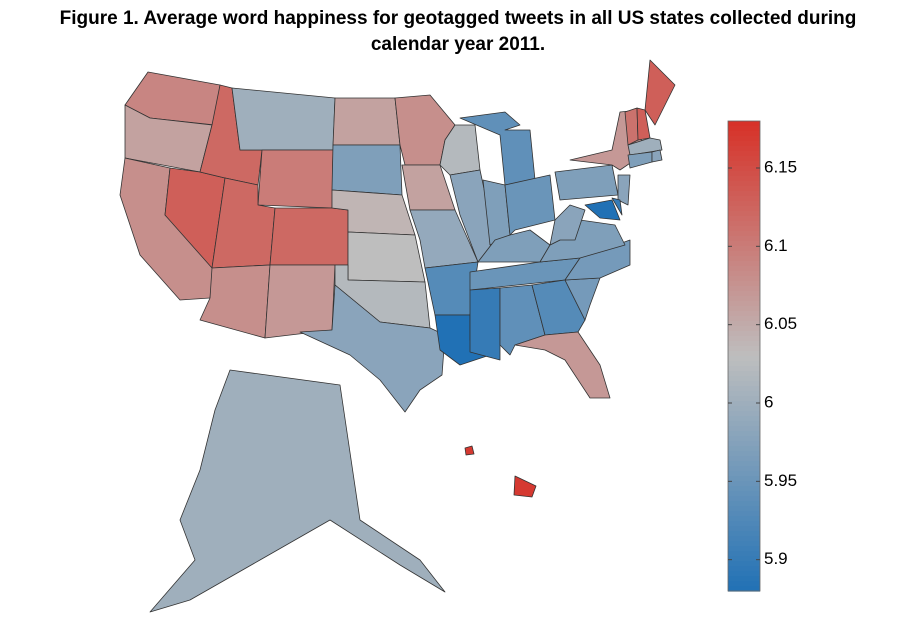  Describe the element at coordinates (780, 166) in the screenshot. I see `tick-label: 6.15` at that location.